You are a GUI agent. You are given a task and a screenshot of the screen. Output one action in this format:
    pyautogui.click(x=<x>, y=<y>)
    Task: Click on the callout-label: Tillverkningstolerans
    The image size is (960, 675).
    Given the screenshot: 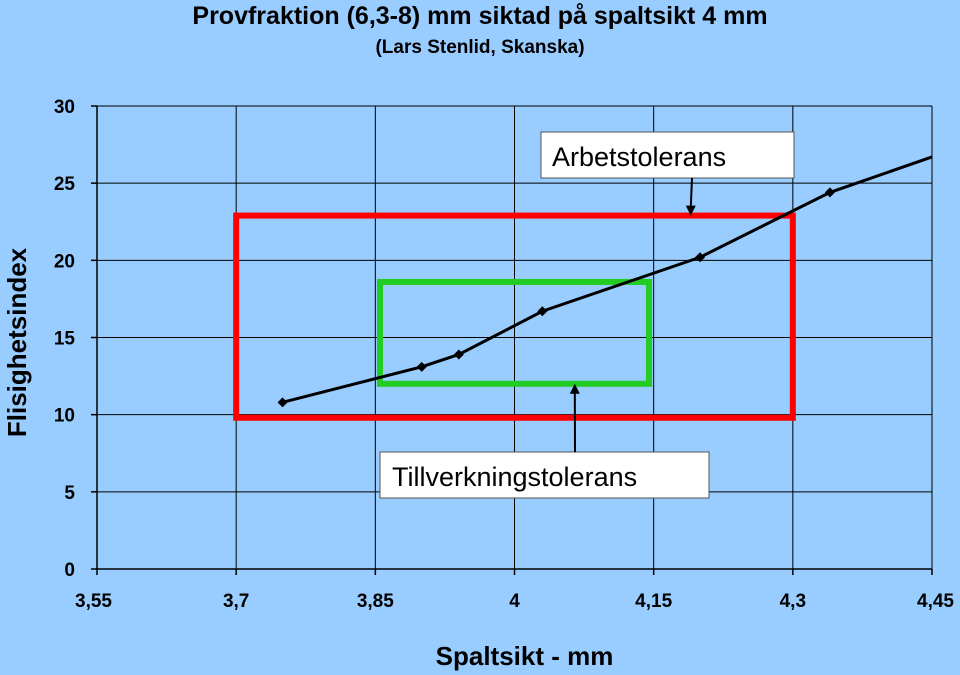 What is the action you would take?
    pyautogui.click(x=514, y=477)
    